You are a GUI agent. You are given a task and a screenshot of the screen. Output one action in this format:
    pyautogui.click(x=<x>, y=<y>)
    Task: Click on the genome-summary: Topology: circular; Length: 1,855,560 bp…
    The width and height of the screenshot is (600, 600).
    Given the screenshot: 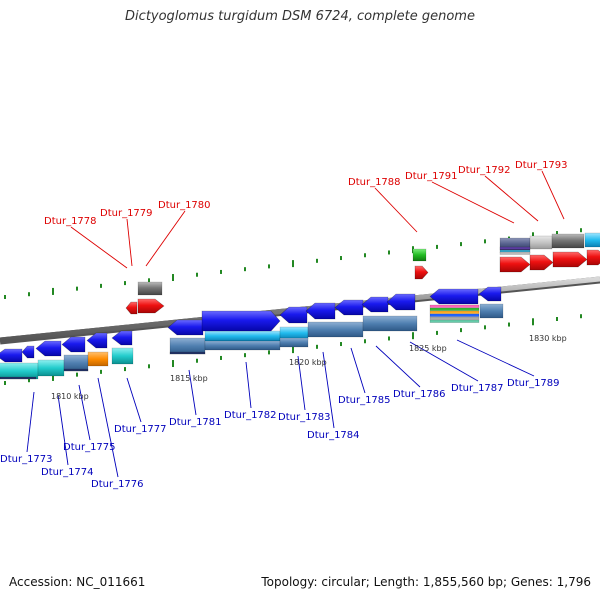 What is the action you would take?
    pyautogui.click(x=426, y=582)
    